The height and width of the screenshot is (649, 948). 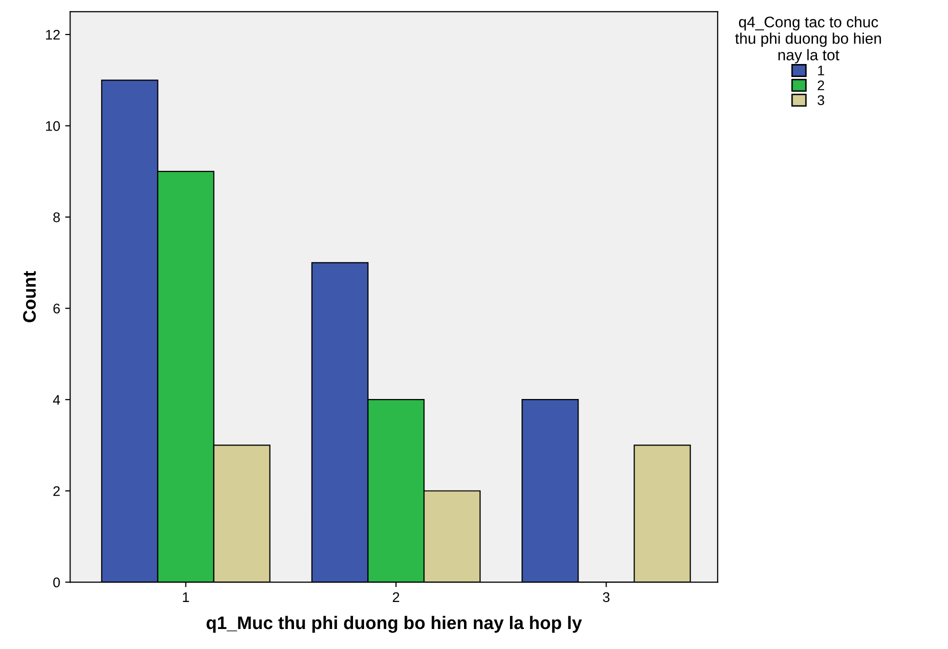 I want to click on x-tick-label: 3, so click(x=606, y=597).